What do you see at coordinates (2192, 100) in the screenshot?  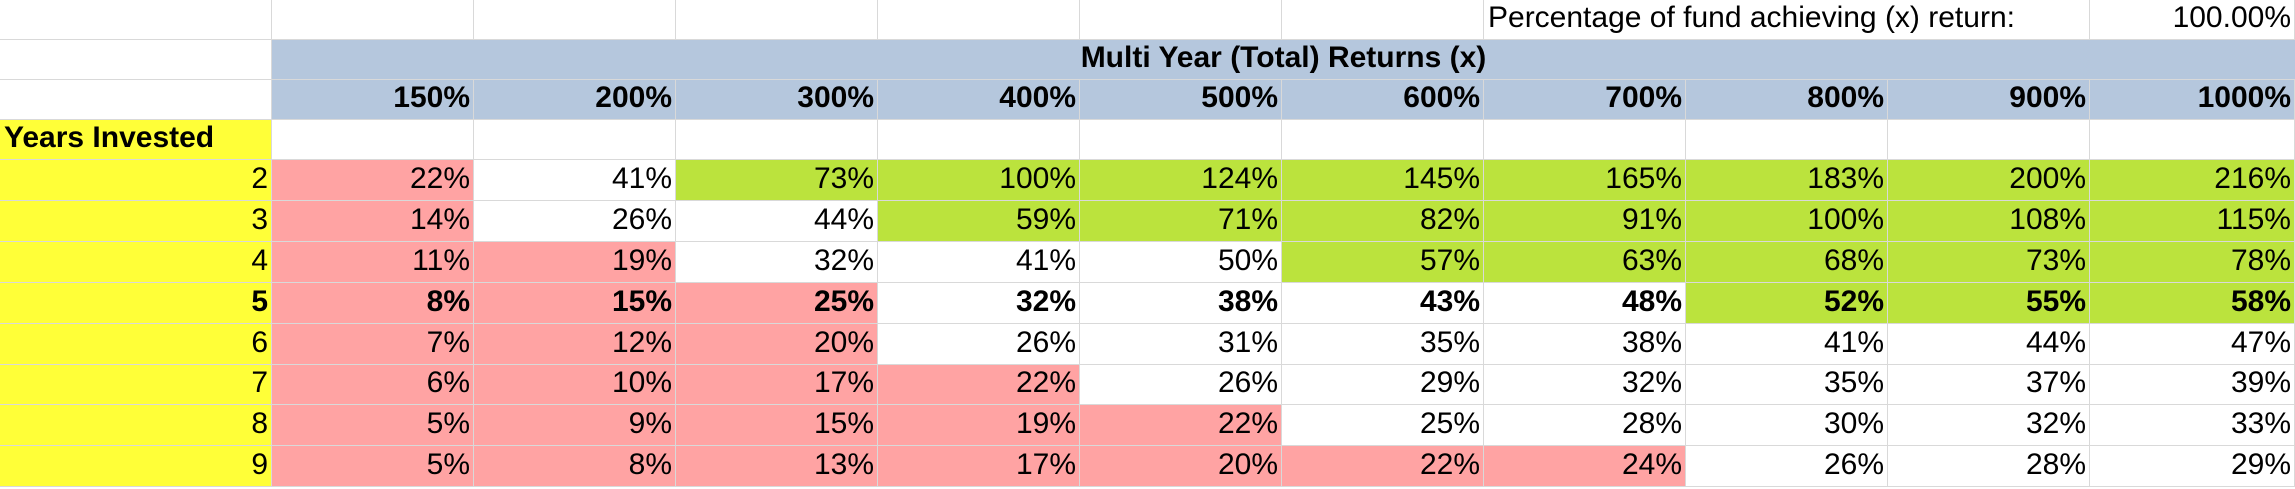 I see `column-header: 1000%` at bounding box center [2192, 100].